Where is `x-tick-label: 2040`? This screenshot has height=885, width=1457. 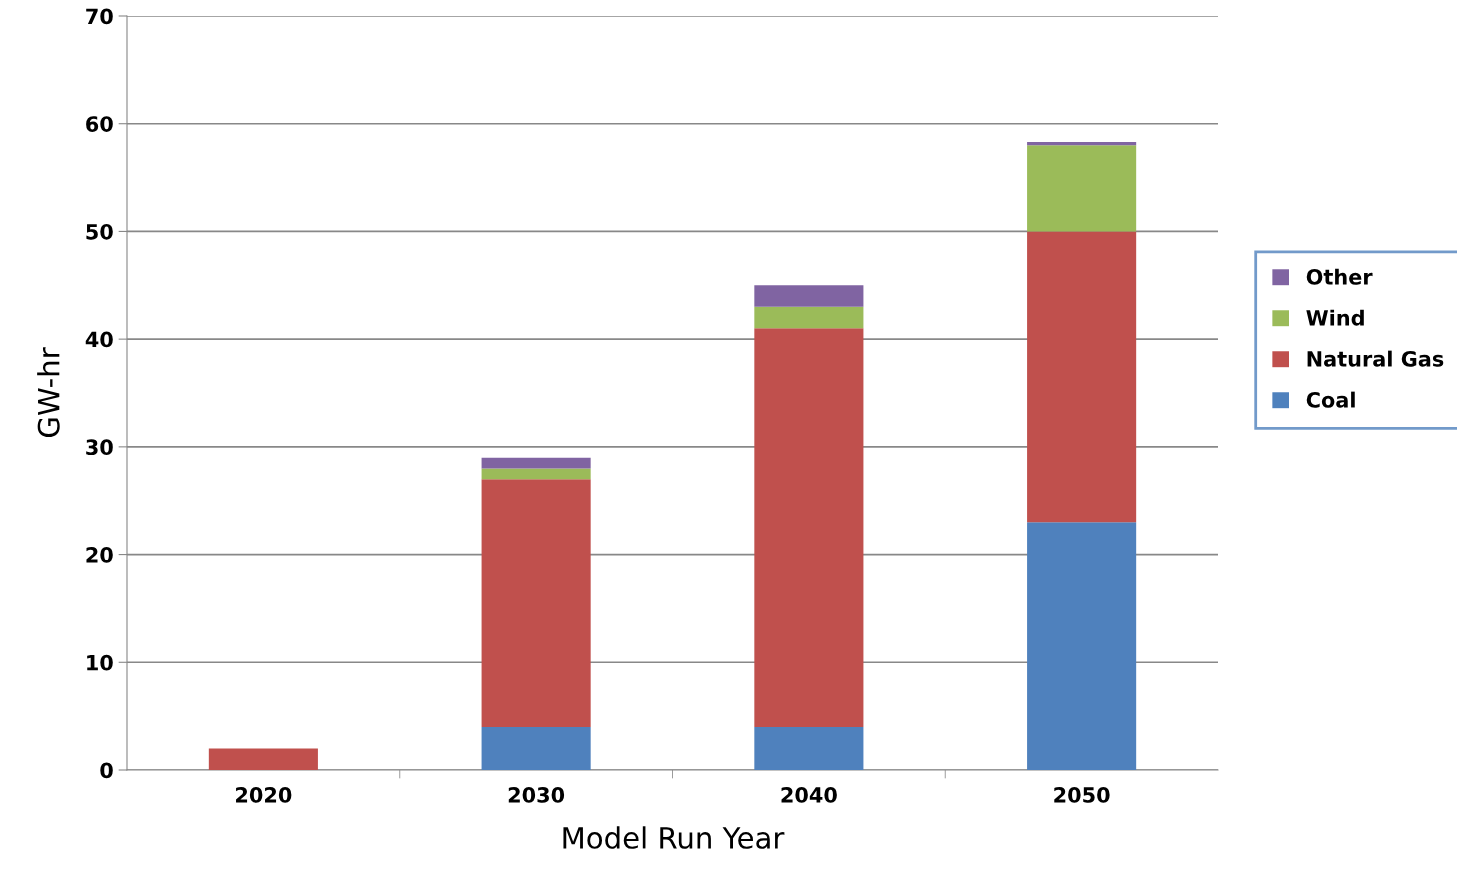 x-tick-label: 2040 is located at coordinates (809, 795).